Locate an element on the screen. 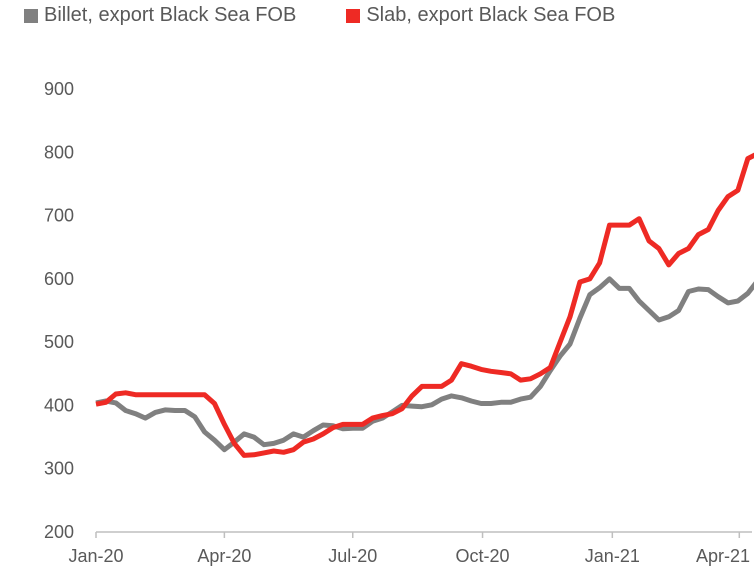 This screenshot has height=568, width=754. x-tick-label: Oct-20 is located at coordinates (483, 556).